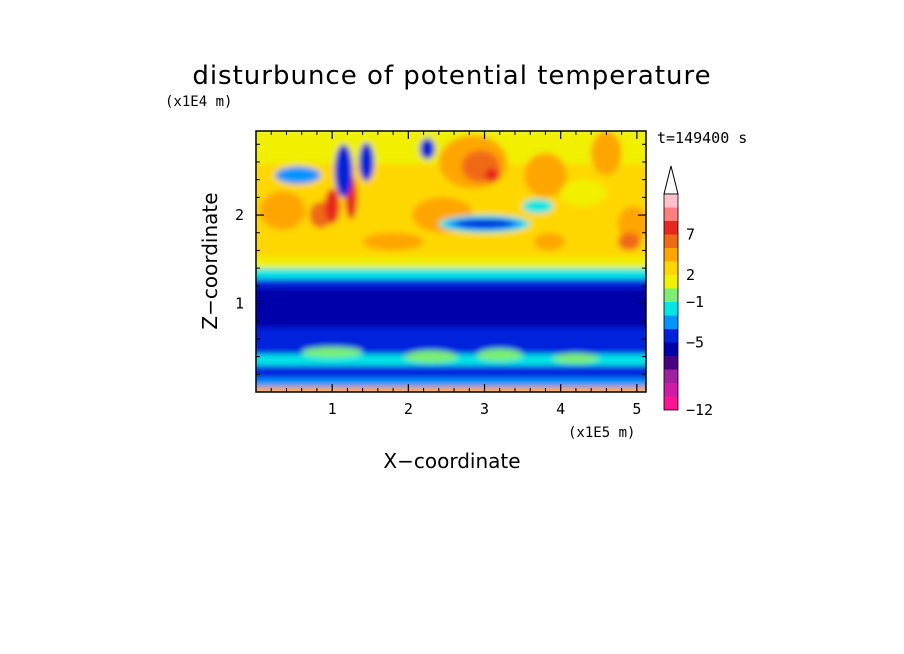  Describe the element at coordinates (695, 302) in the screenshot. I see `colorbar-label: −1` at that location.